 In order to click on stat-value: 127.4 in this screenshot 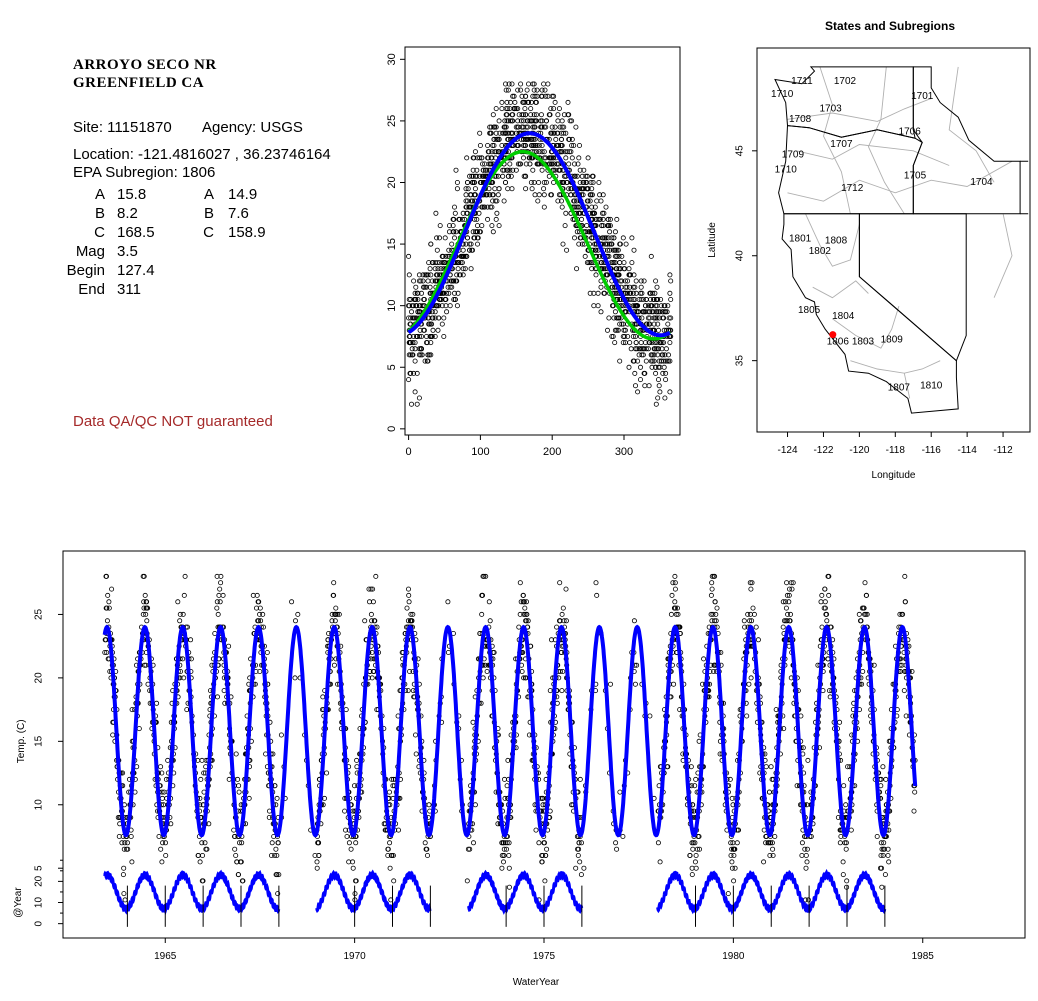, I will do `click(136, 270)`.